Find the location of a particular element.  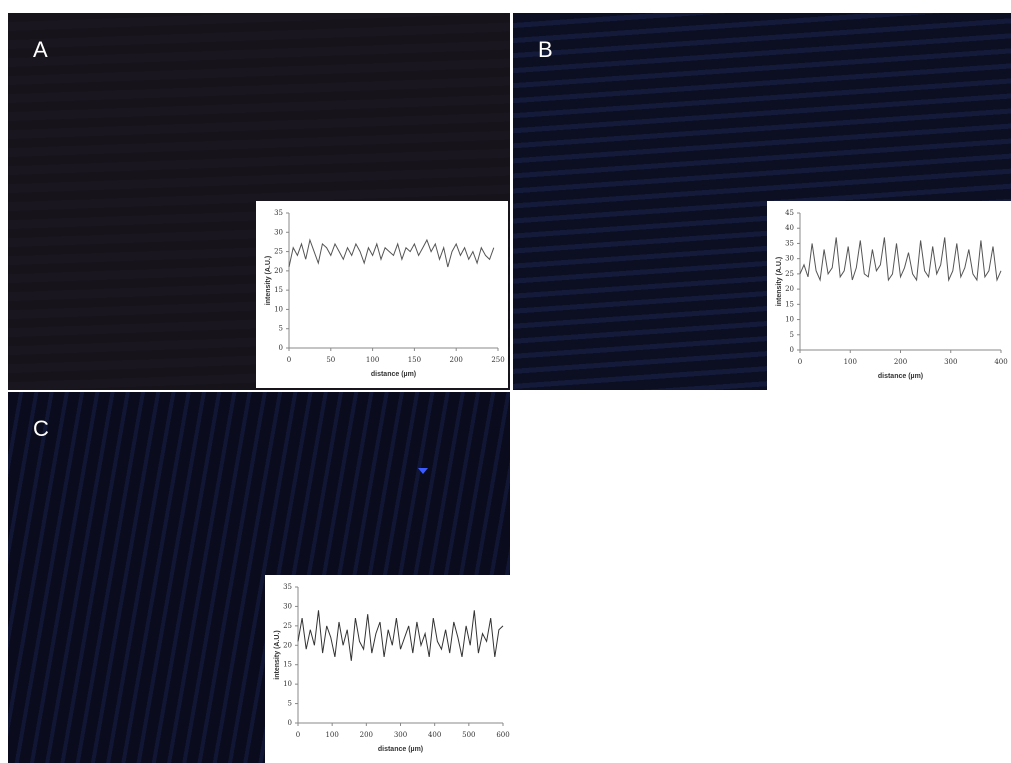

y-tick-label: 40 is located at coordinates (789, 228).